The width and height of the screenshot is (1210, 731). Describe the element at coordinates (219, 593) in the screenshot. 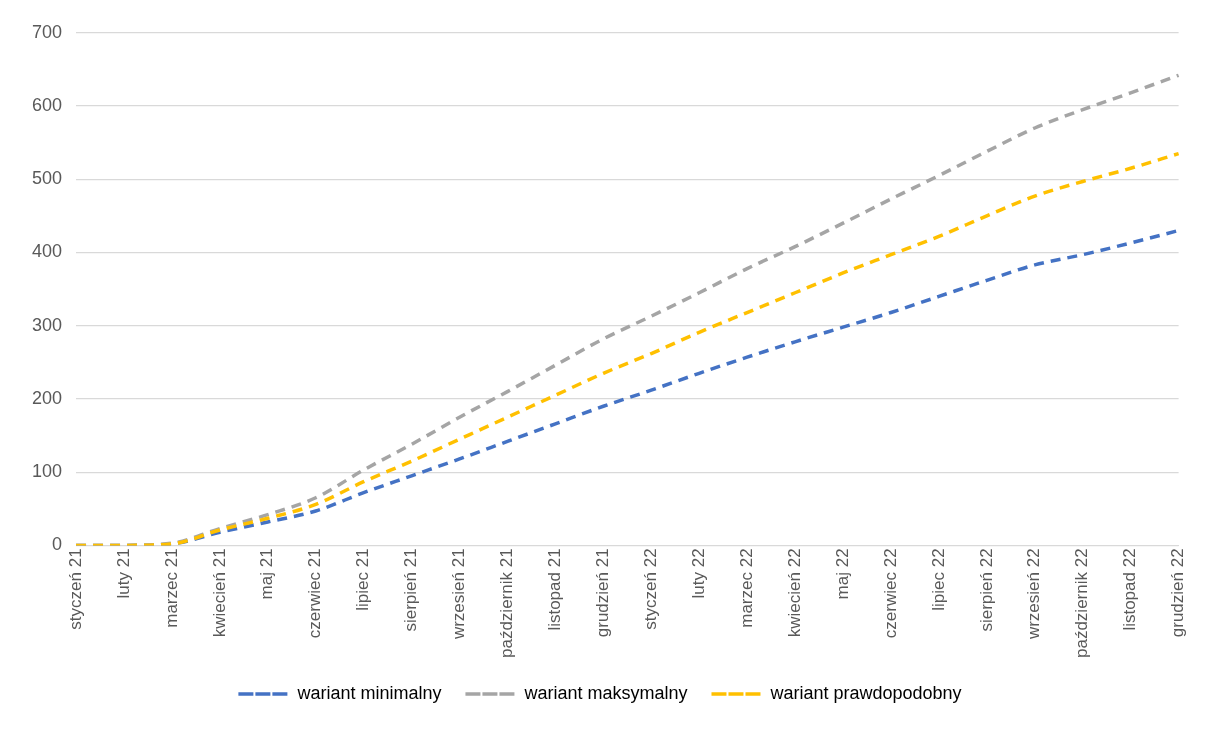

I see `x-tick-label: kwiecień 21` at that location.